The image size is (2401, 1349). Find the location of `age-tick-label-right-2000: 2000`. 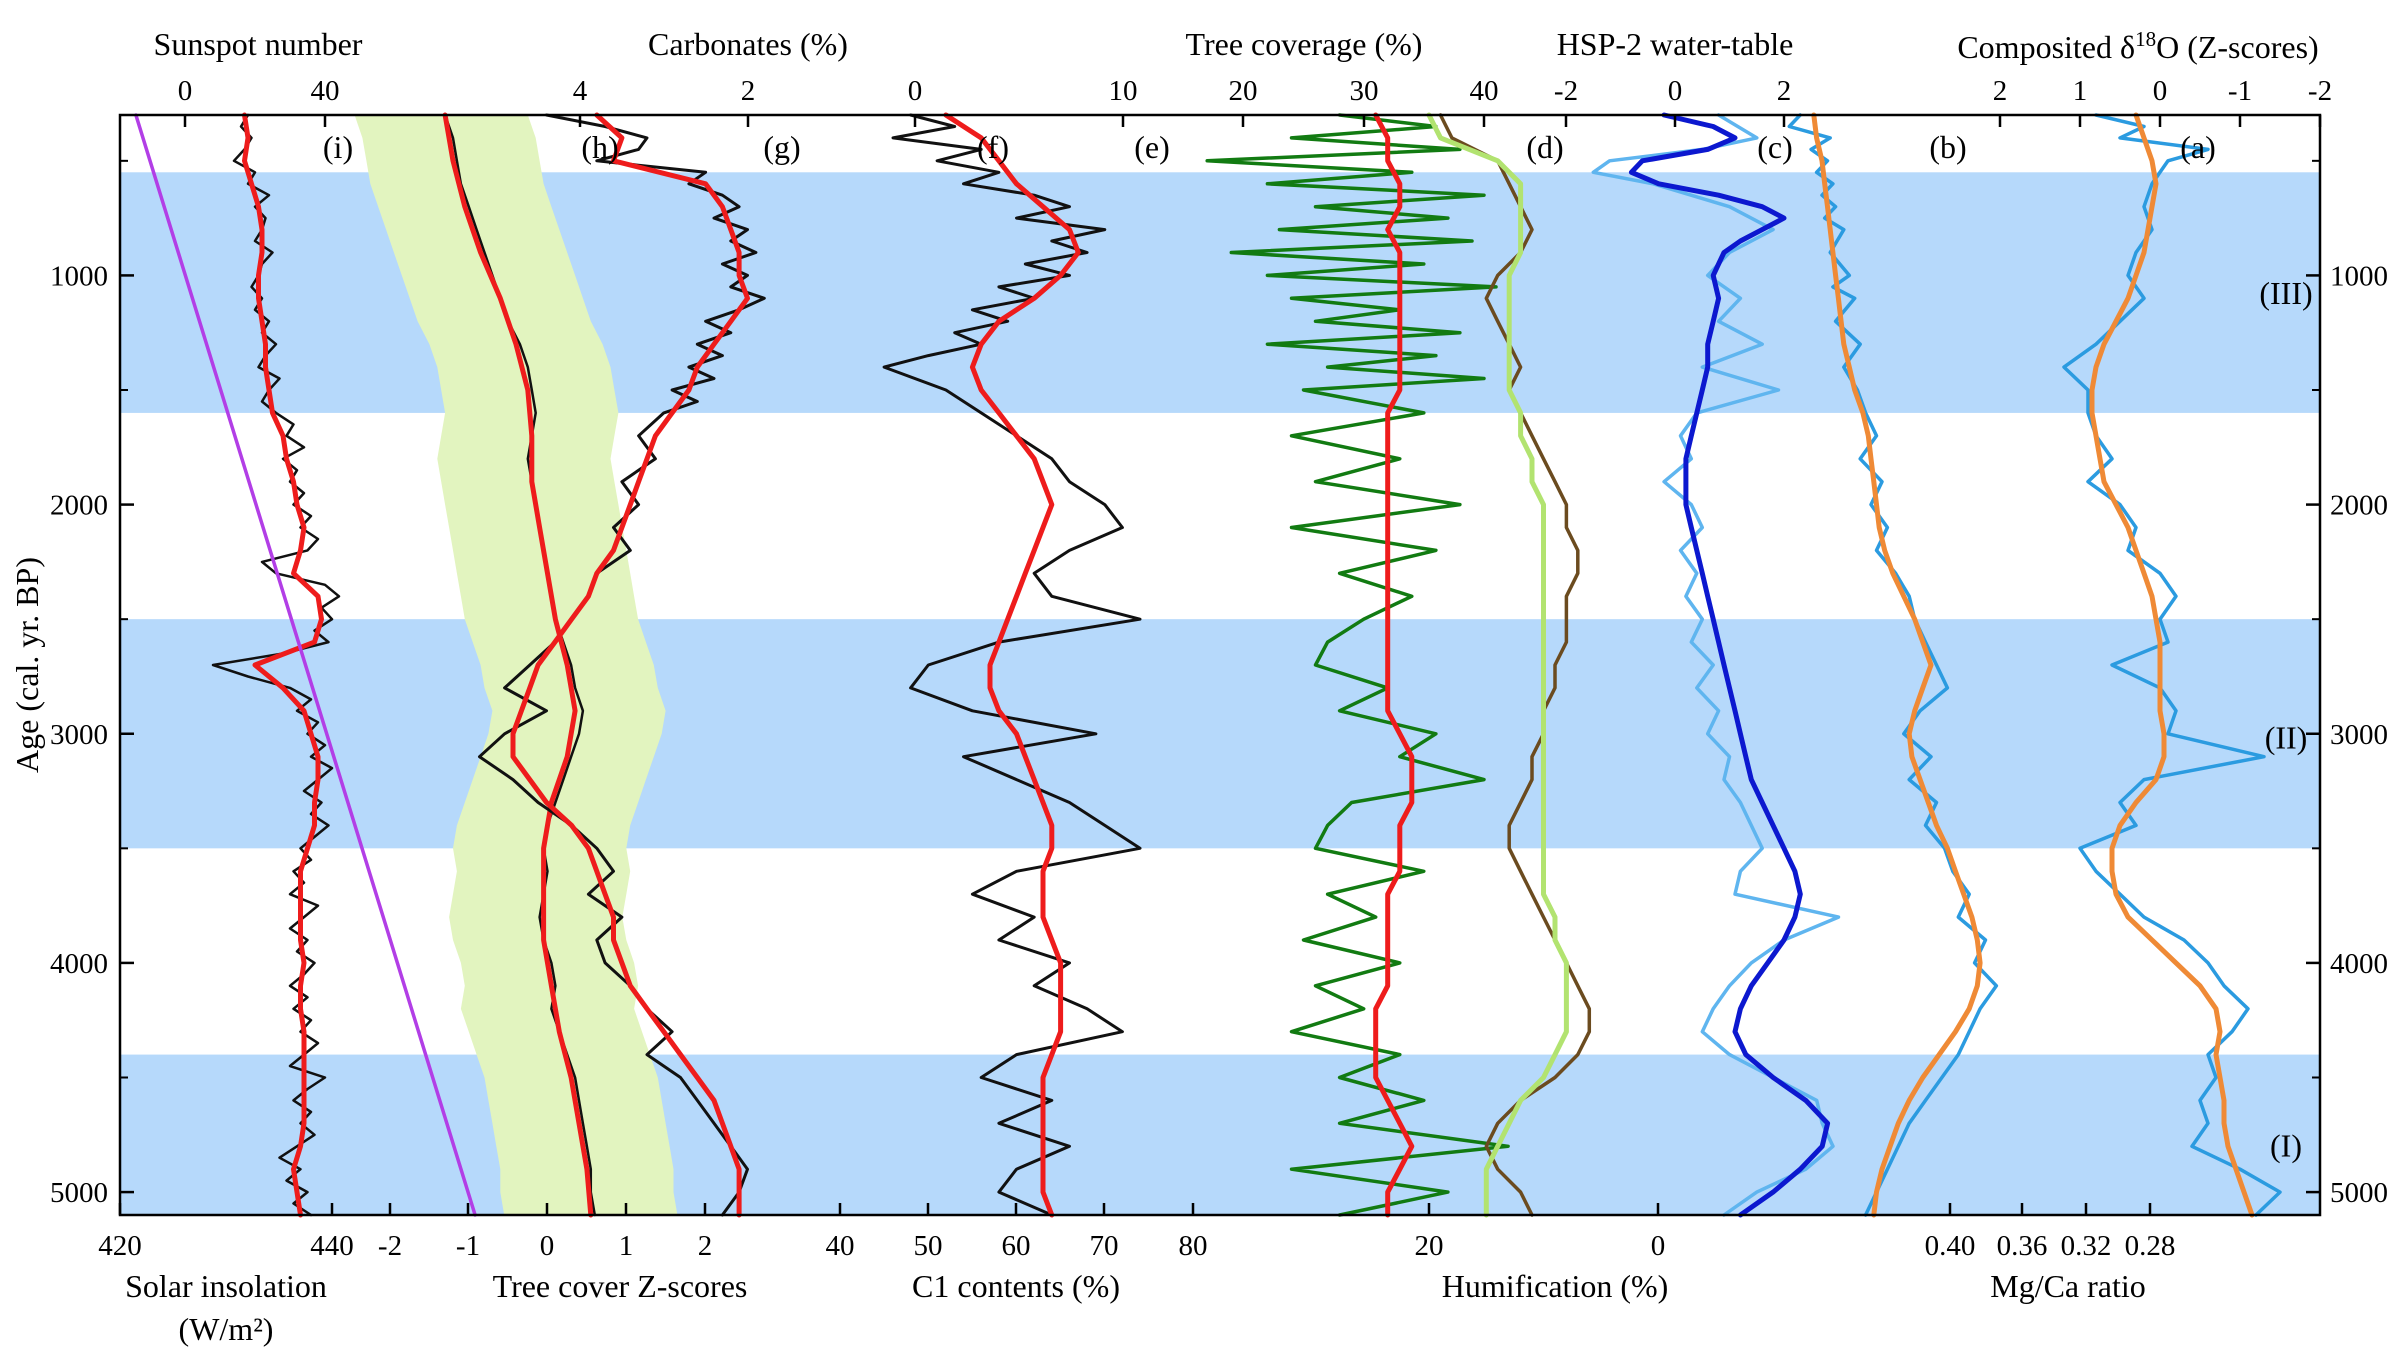

age-tick-label-right-2000: 2000 is located at coordinates (2359, 506).